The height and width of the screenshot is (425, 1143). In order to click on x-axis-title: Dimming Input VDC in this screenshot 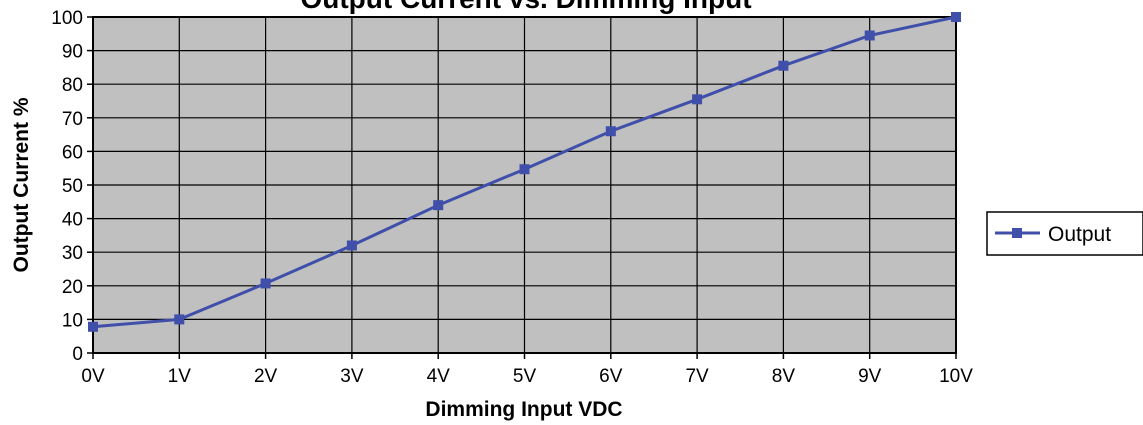, I will do `click(523, 409)`.